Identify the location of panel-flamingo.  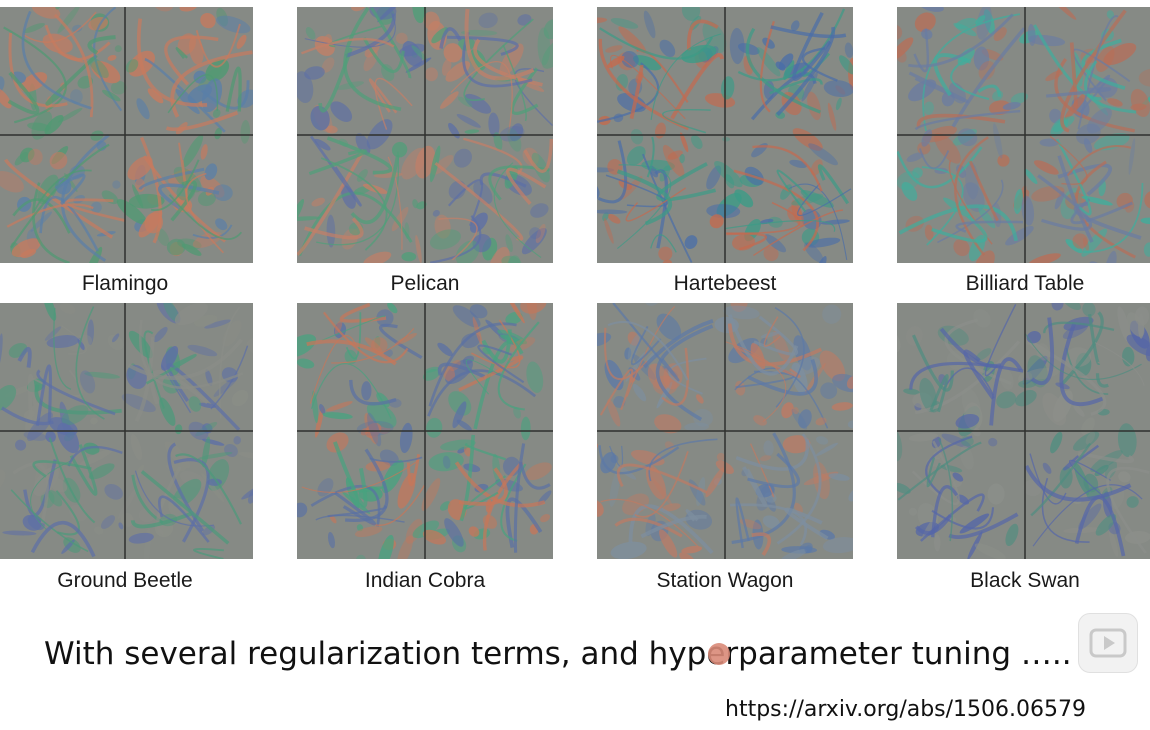
(126, 135).